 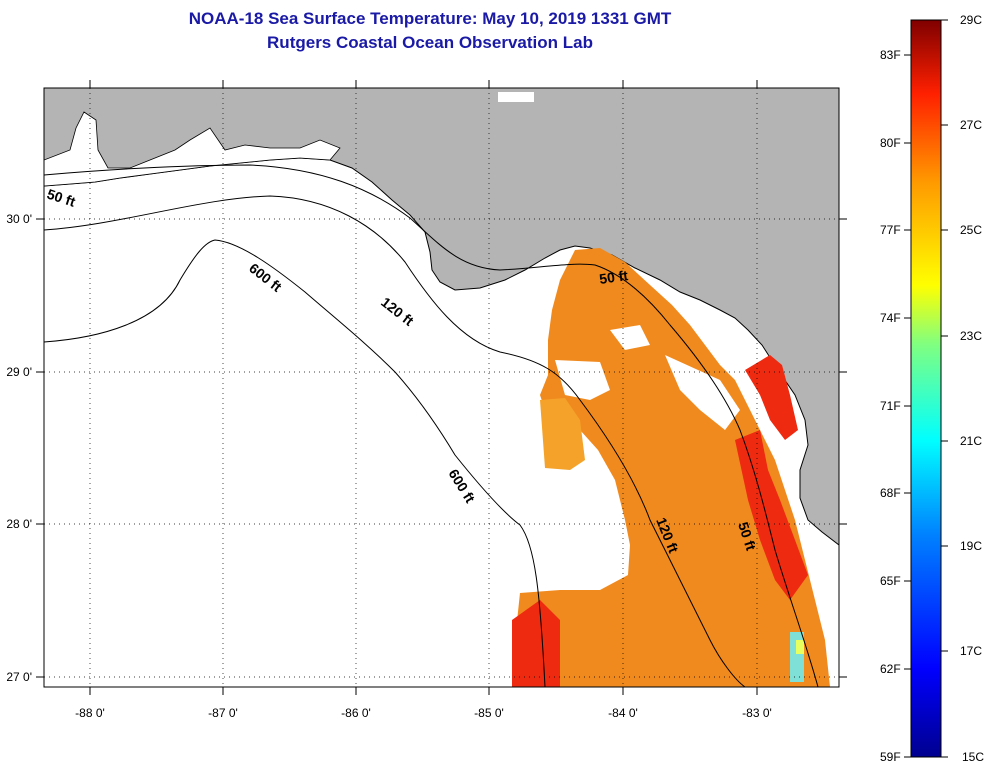 I want to click on colorbar-f-label: 65F, so click(x=890, y=581).